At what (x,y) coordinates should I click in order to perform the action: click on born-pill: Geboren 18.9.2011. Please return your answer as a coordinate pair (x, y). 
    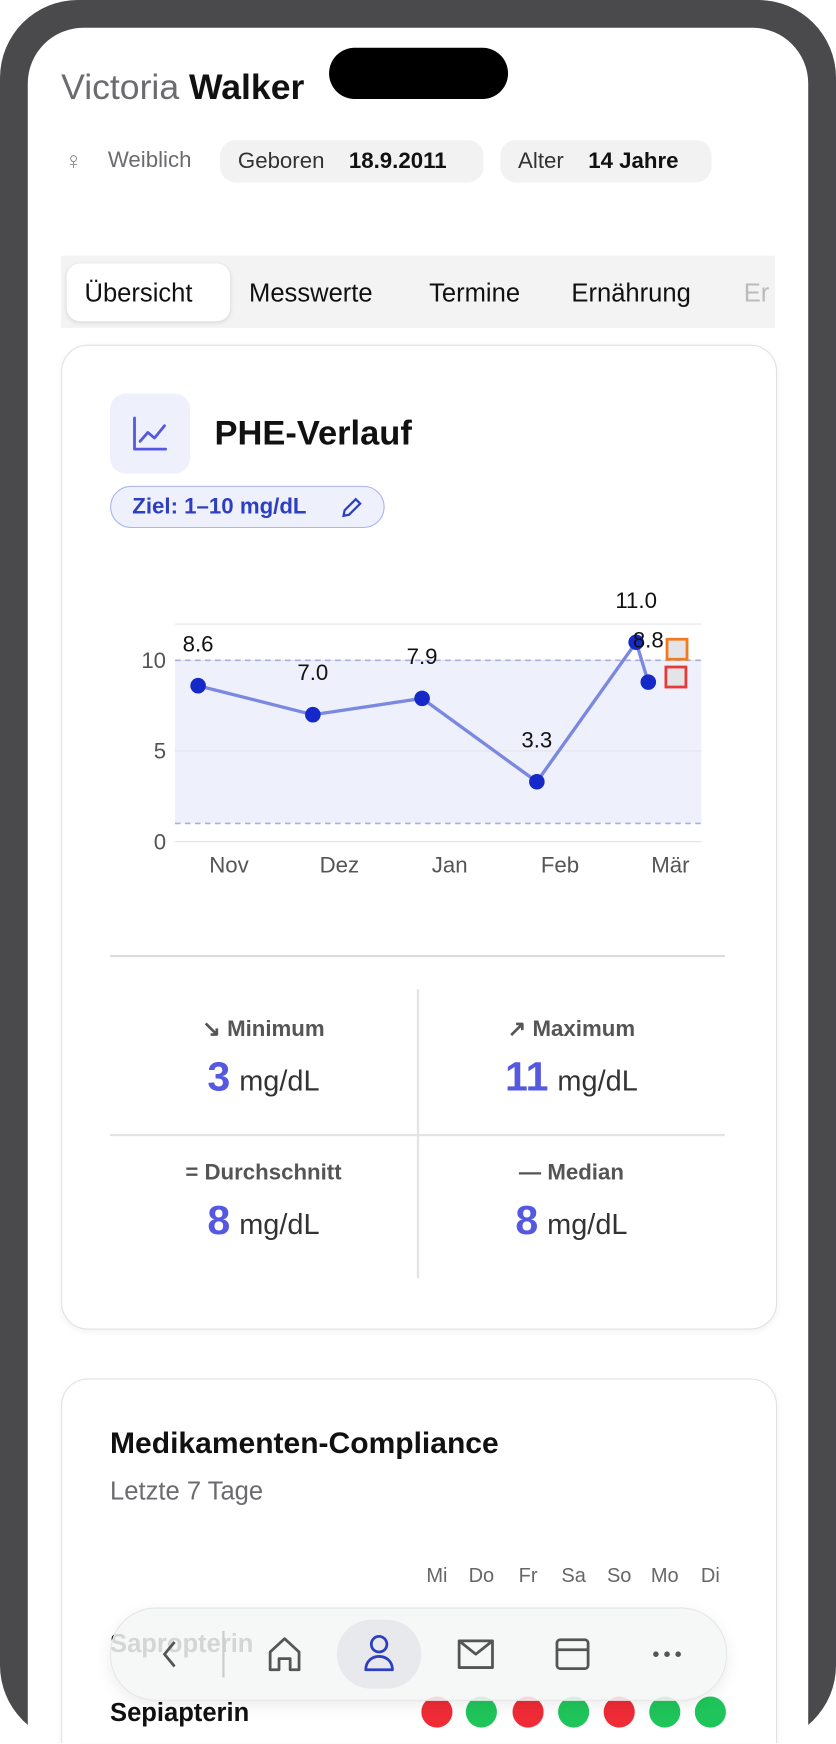
    Looking at the image, I should click on (352, 161).